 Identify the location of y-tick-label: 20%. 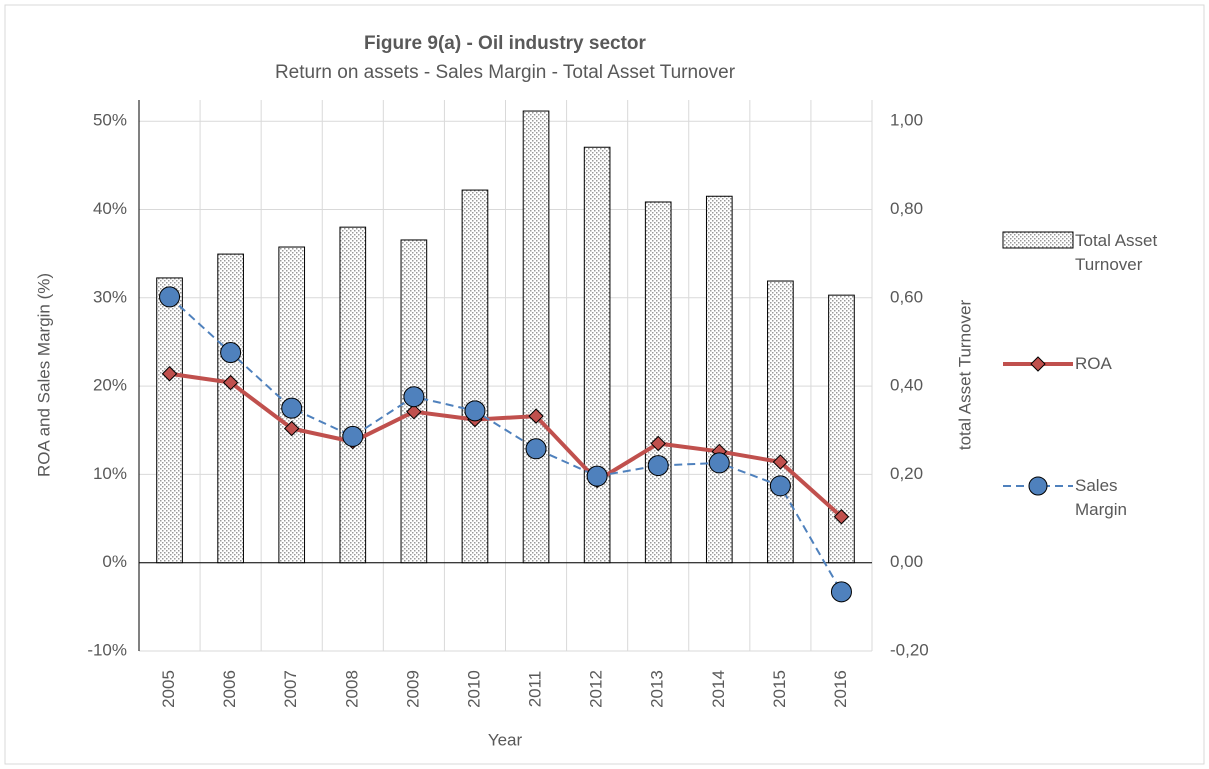
(110, 385).